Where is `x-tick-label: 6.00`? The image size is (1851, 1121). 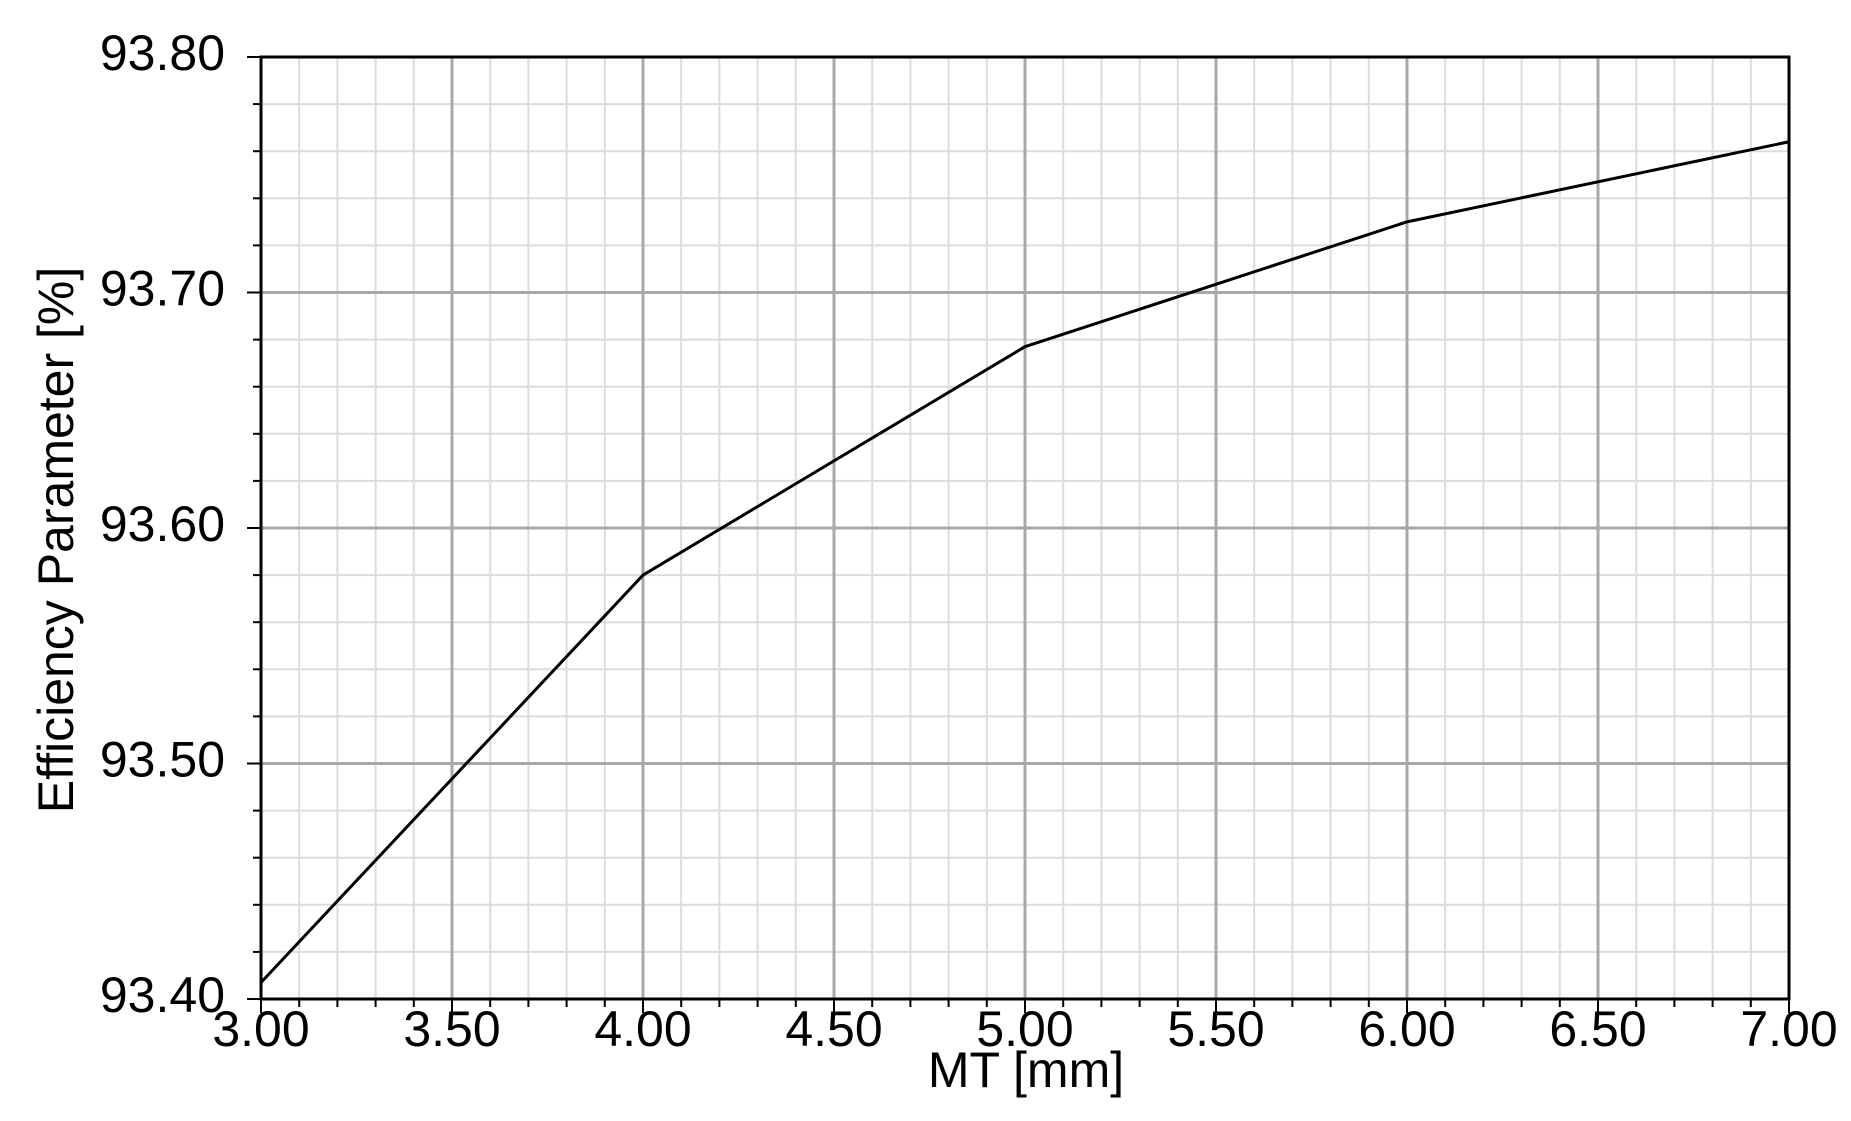
x-tick-label: 6.00 is located at coordinates (1406, 1029).